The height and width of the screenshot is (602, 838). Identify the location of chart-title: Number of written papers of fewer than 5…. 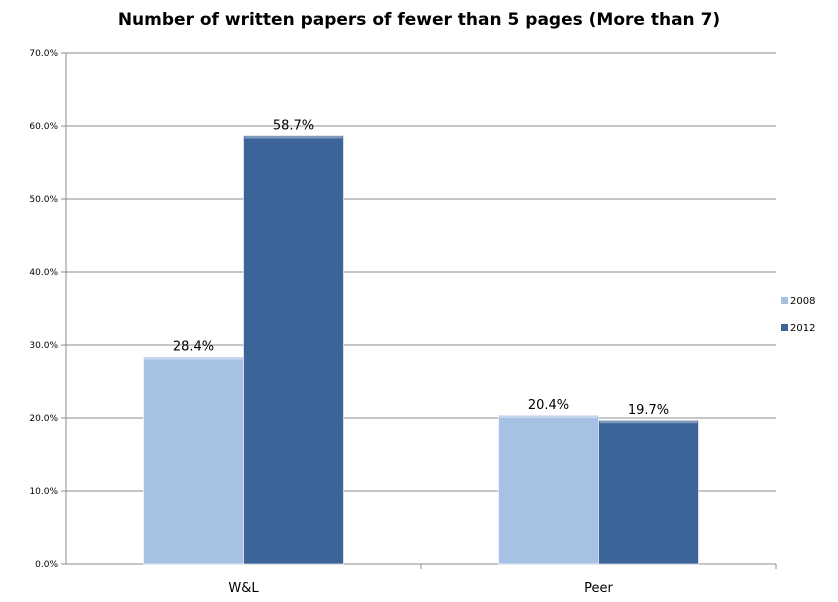
(419, 20).